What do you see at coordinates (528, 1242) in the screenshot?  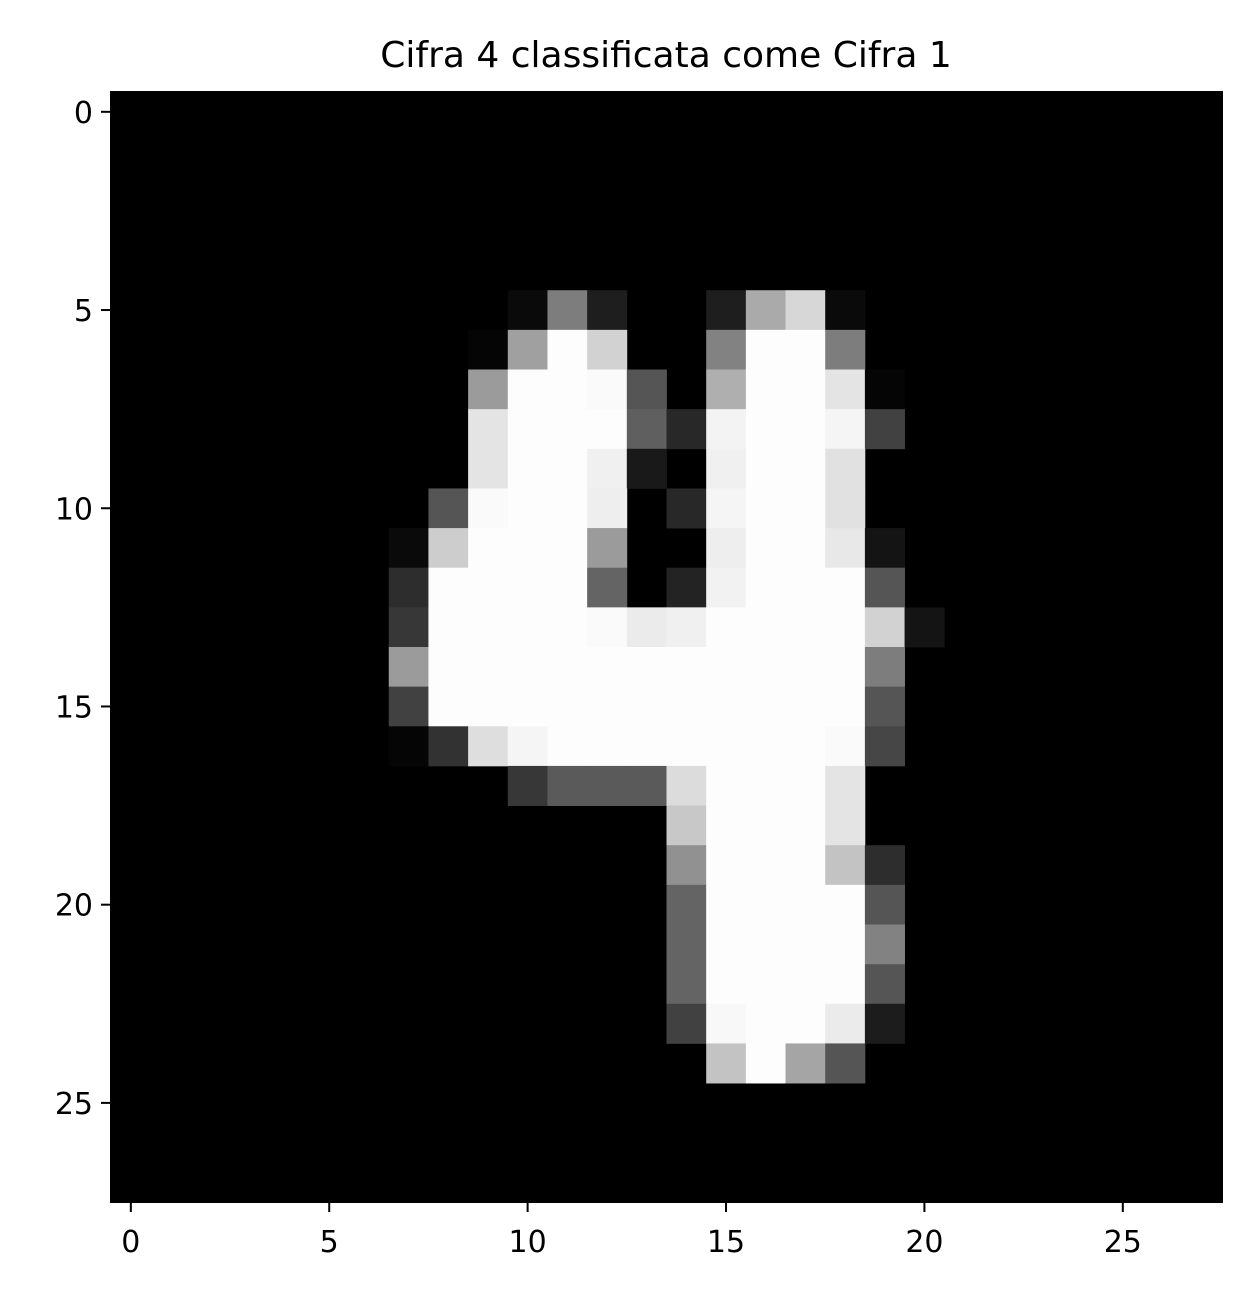 I see `x-tick-label: 10` at bounding box center [528, 1242].